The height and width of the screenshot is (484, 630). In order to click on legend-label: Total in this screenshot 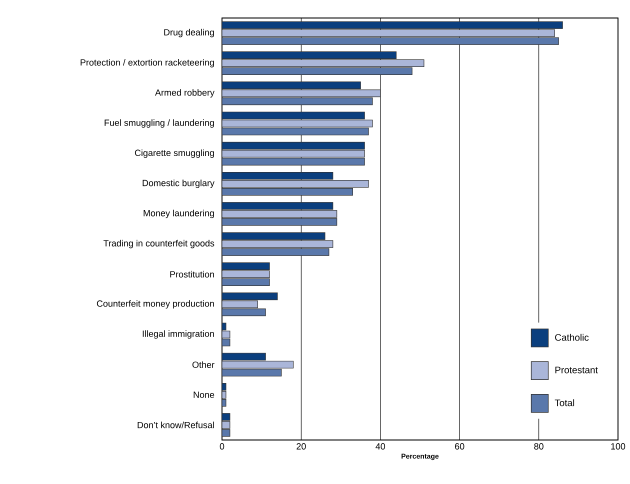, I will do `click(564, 402)`.